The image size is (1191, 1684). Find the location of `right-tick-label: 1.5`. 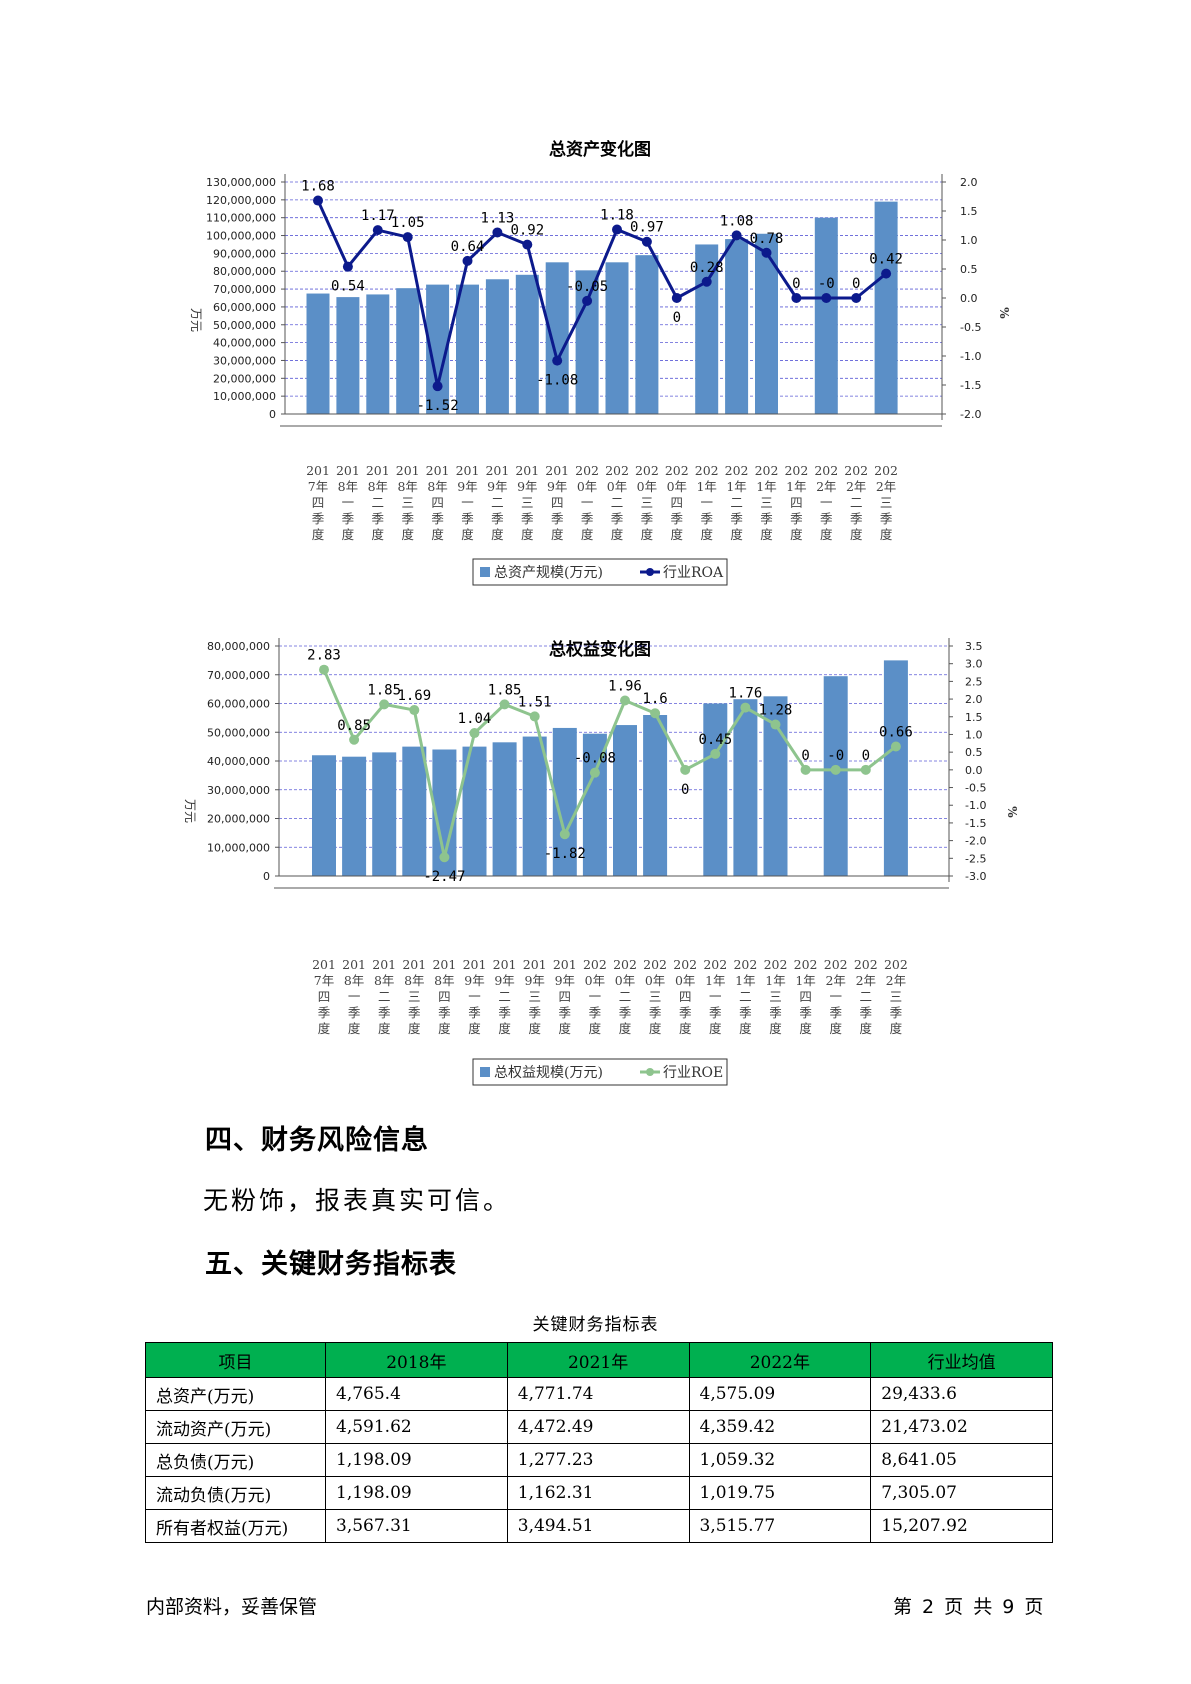

right-tick-label: 1.5 is located at coordinates (969, 211).